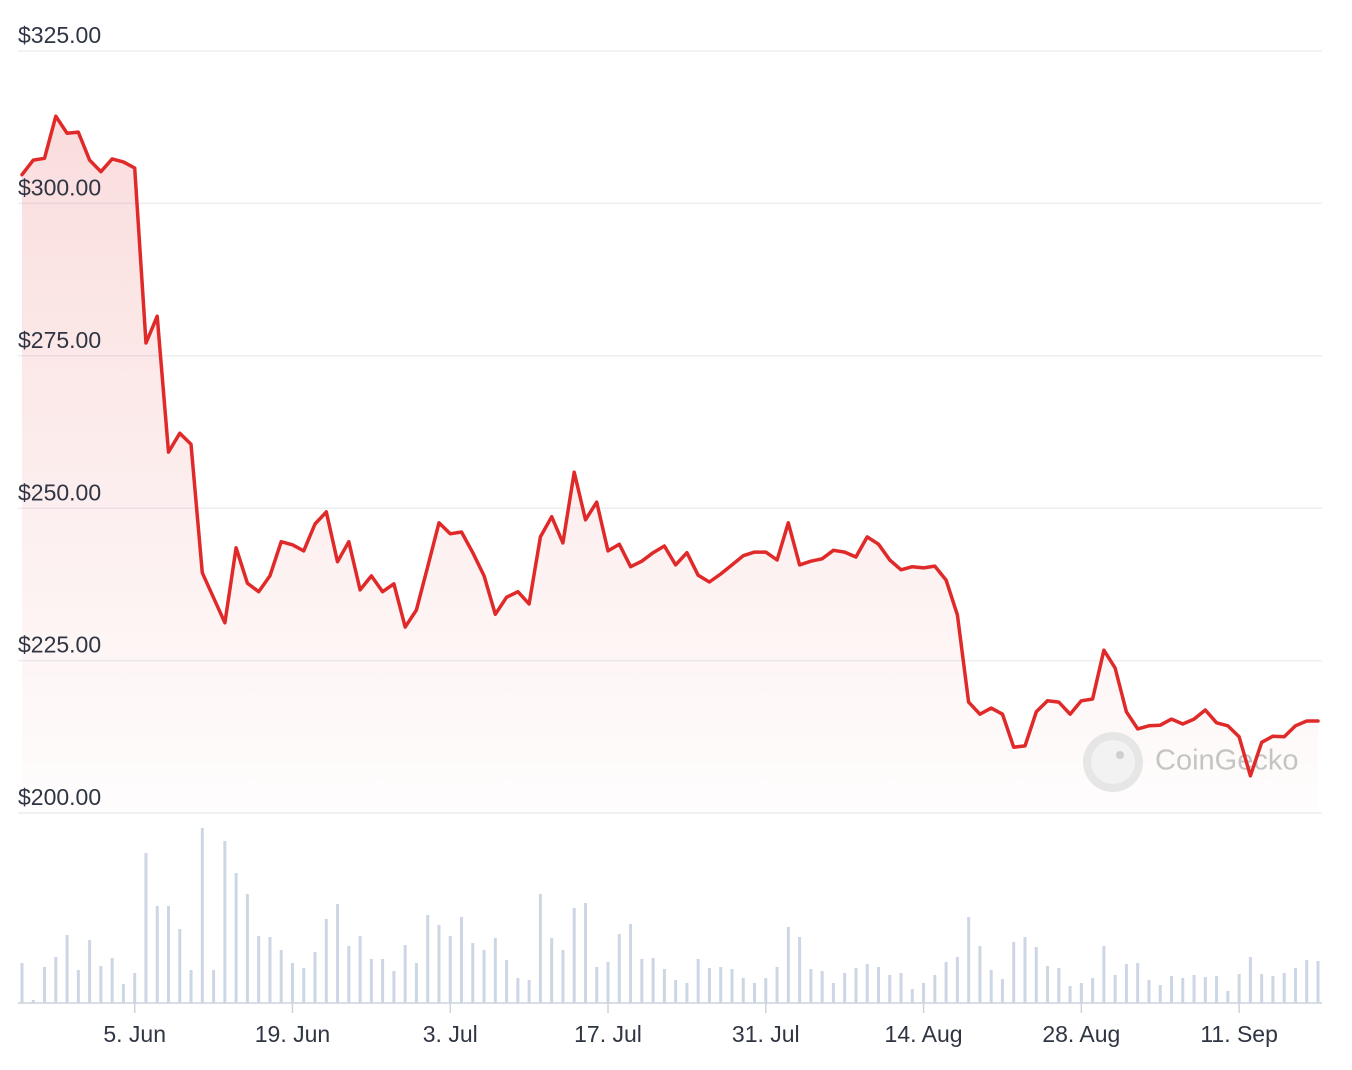  Describe the element at coordinates (59, 340) in the screenshot. I see `y-tick-label: $275.00` at that location.